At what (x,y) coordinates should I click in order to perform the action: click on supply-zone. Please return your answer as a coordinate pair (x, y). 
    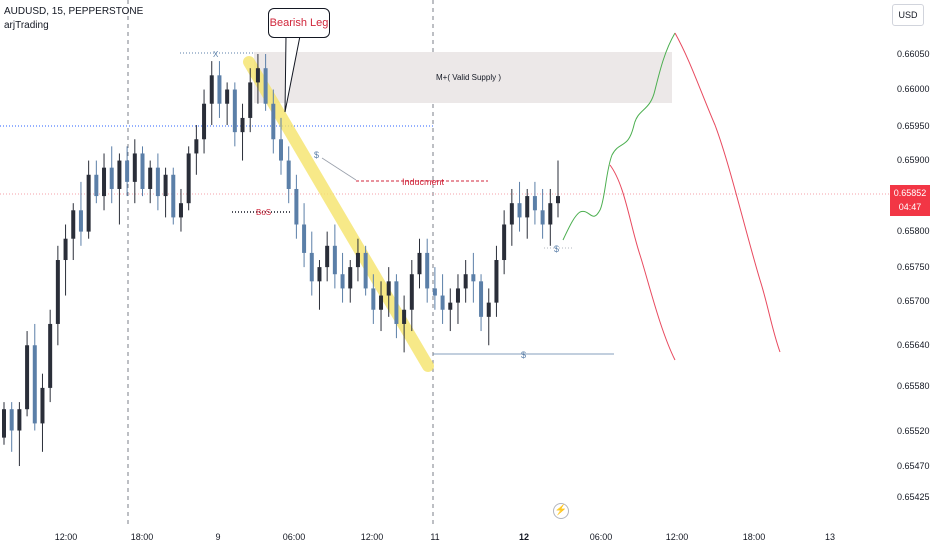
    Looking at the image, I should click on (463, 77).